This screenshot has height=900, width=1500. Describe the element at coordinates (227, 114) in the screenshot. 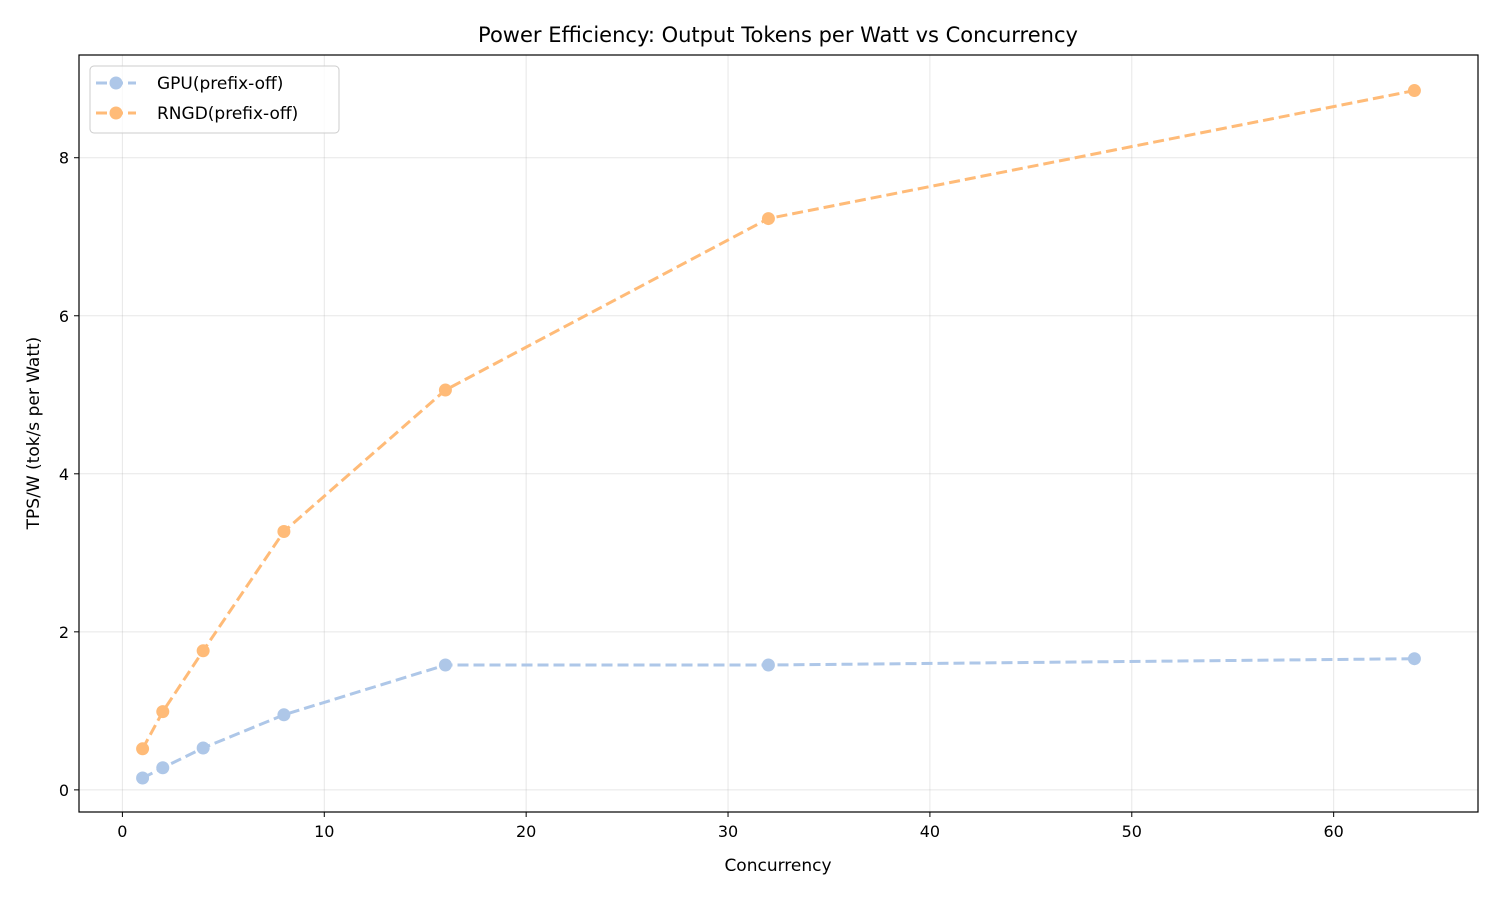

I see `legend-label: RNGD(prefix-off)` at that location.